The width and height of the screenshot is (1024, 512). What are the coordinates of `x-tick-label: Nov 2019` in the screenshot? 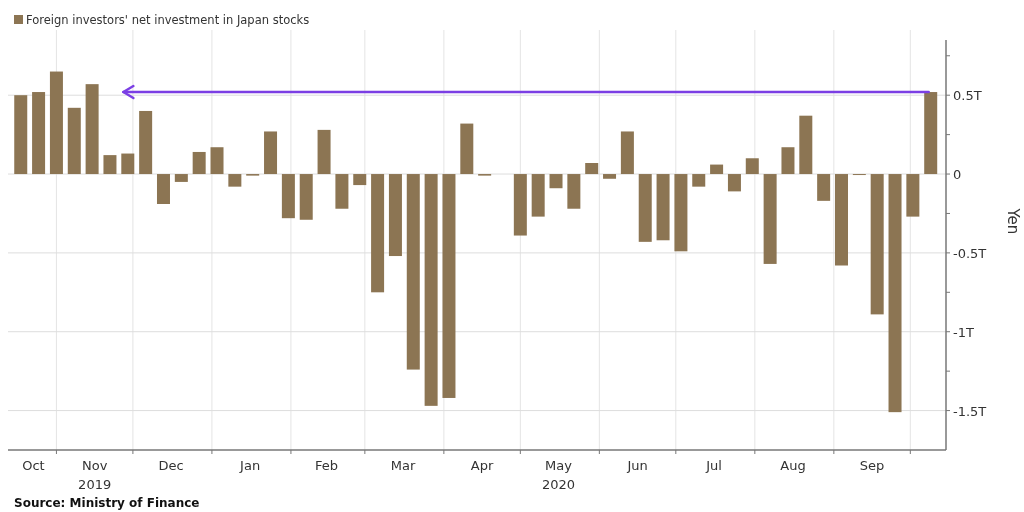 It's located at (95, 475).